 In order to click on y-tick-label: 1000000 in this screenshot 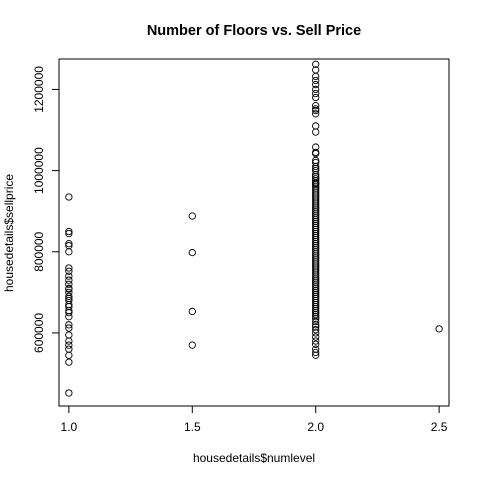, I will do `click(39, 170)`.